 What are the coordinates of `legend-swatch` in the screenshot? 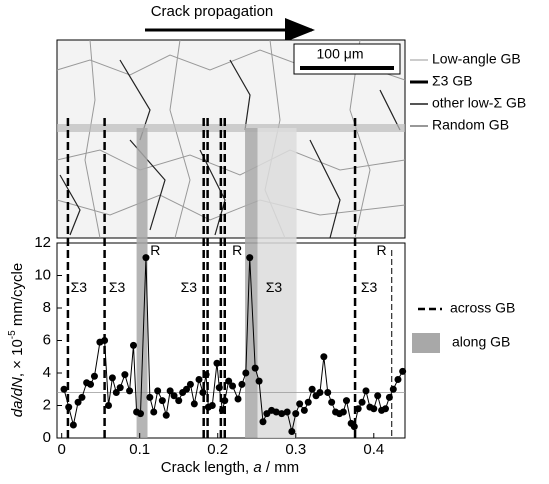 It's located at (426, 343).